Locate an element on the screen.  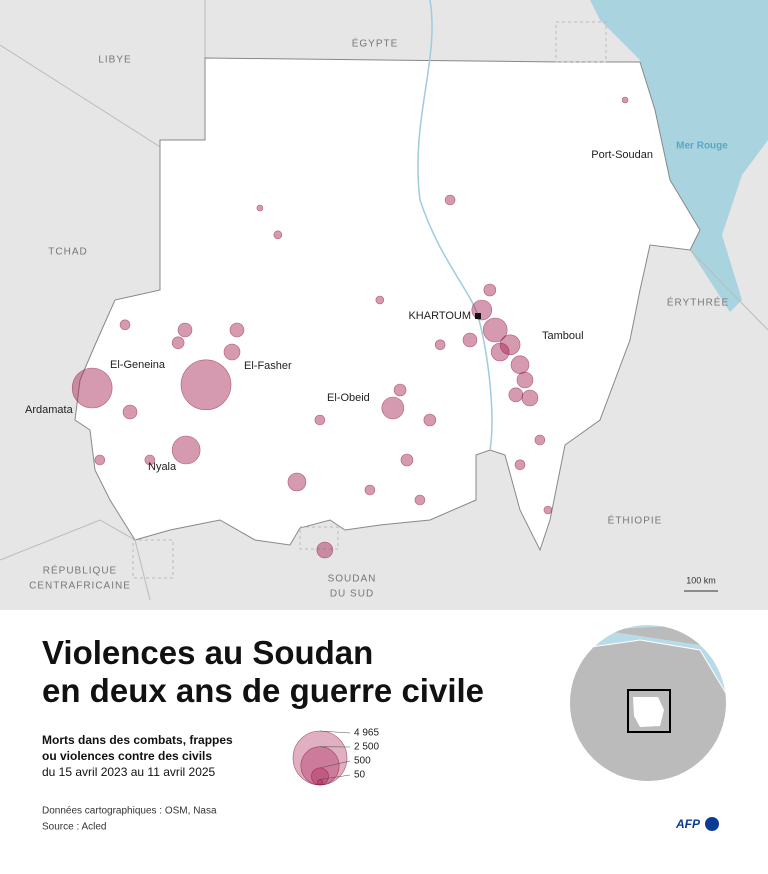
legend: 4 965 2 500 500 50 is located at coordinates (335, 757).